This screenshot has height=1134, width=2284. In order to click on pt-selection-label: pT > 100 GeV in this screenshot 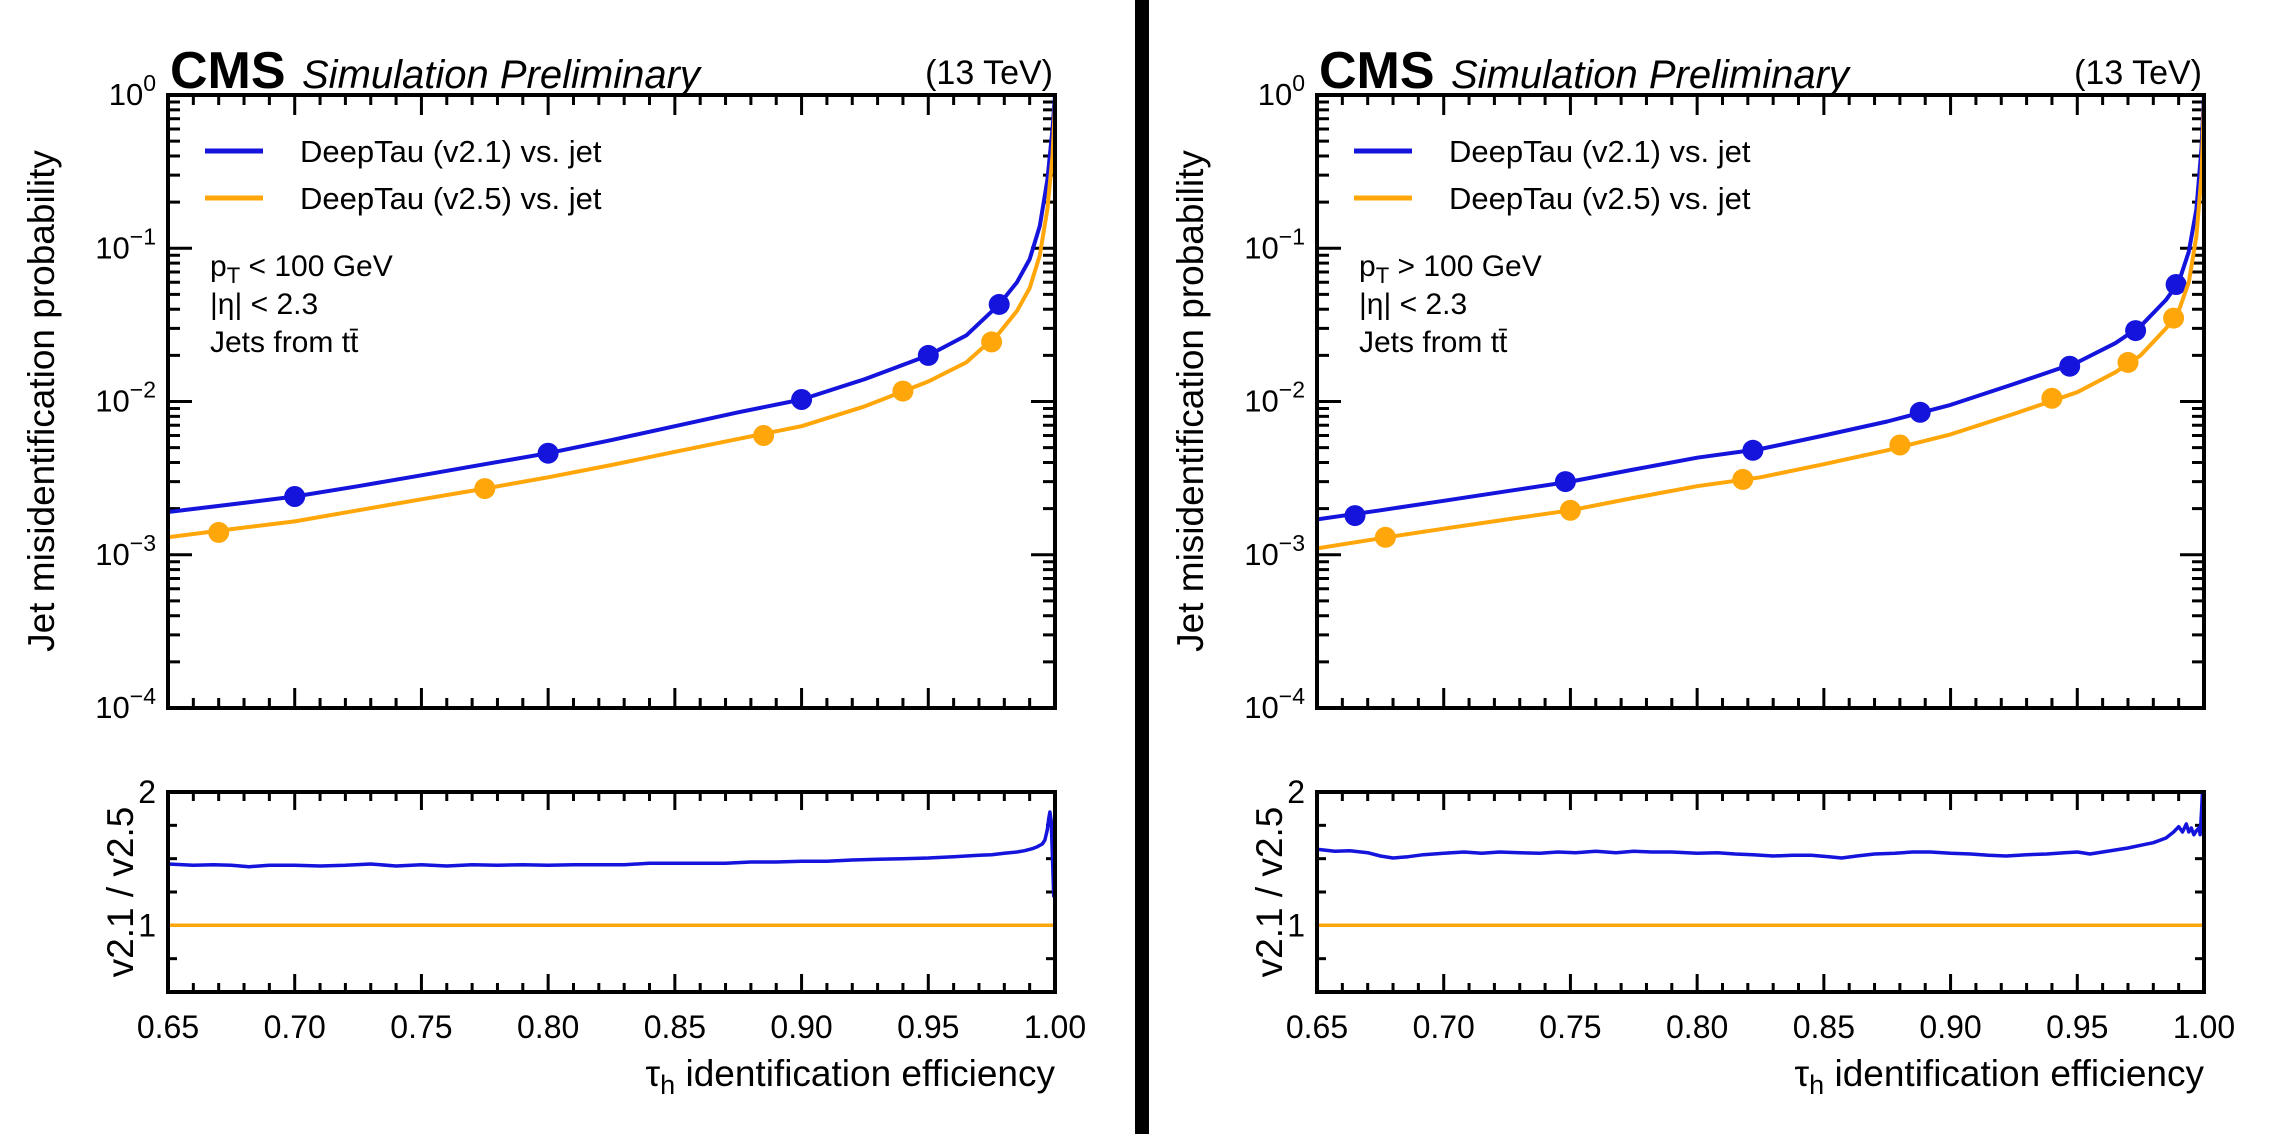, I will do `click(1450, 269)`.